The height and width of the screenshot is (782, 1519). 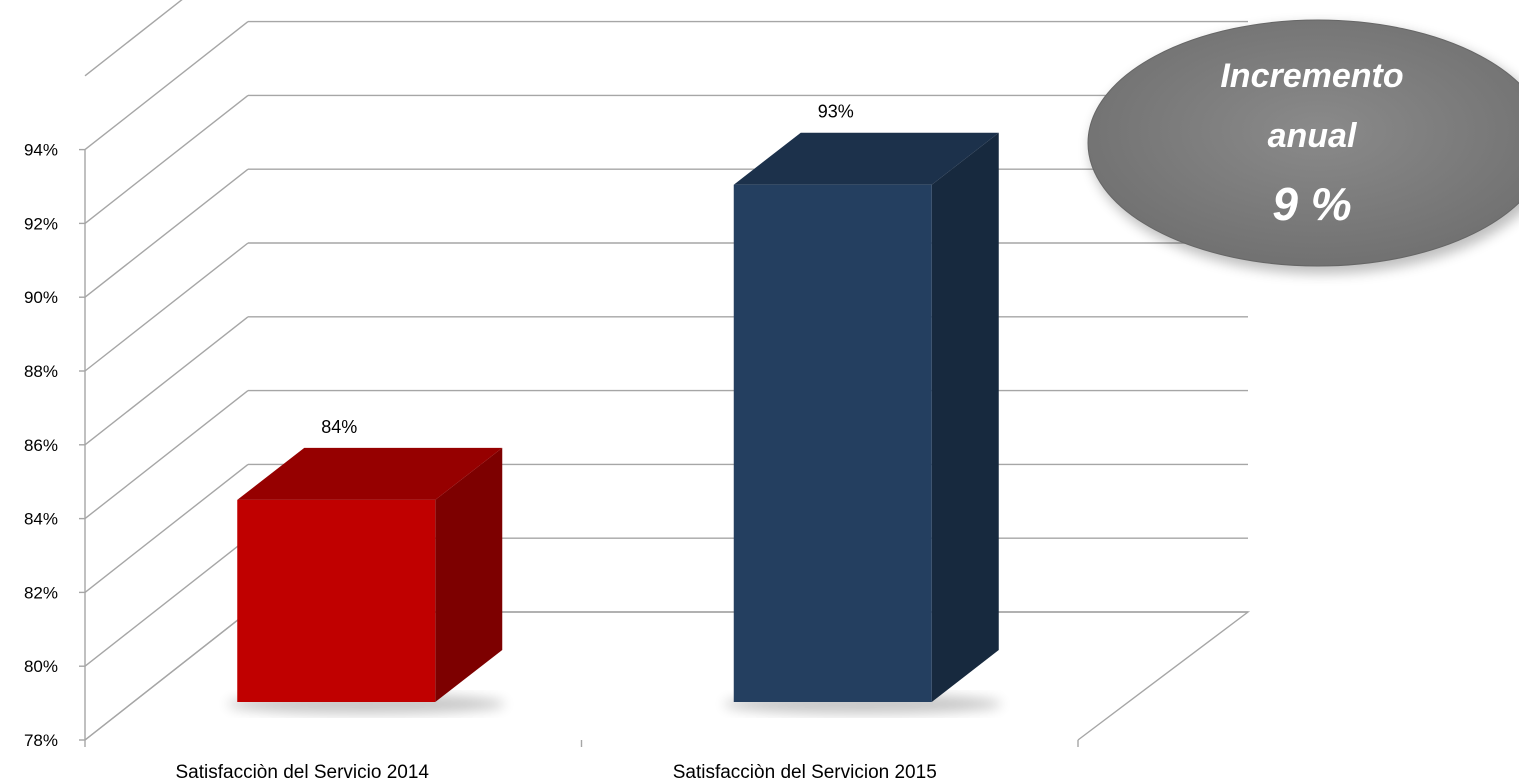 I want to click on category-label: Satisfacciòn del Servicion 2015, so click(x=805, y=772).